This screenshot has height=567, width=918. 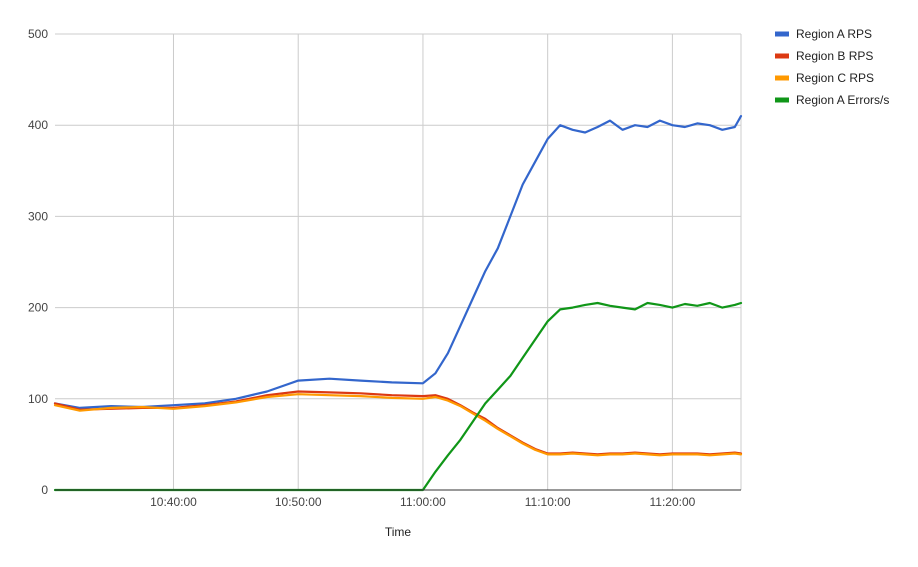 I want to click on legend-label: Region B RPS, so click(x=834, y=56).